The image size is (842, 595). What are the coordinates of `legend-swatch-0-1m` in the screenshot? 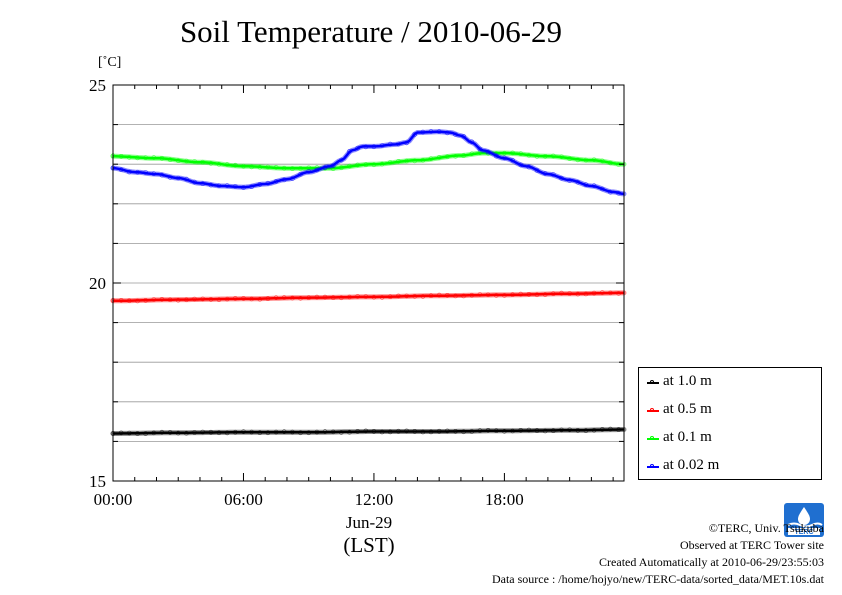 It's located at (653, 438).